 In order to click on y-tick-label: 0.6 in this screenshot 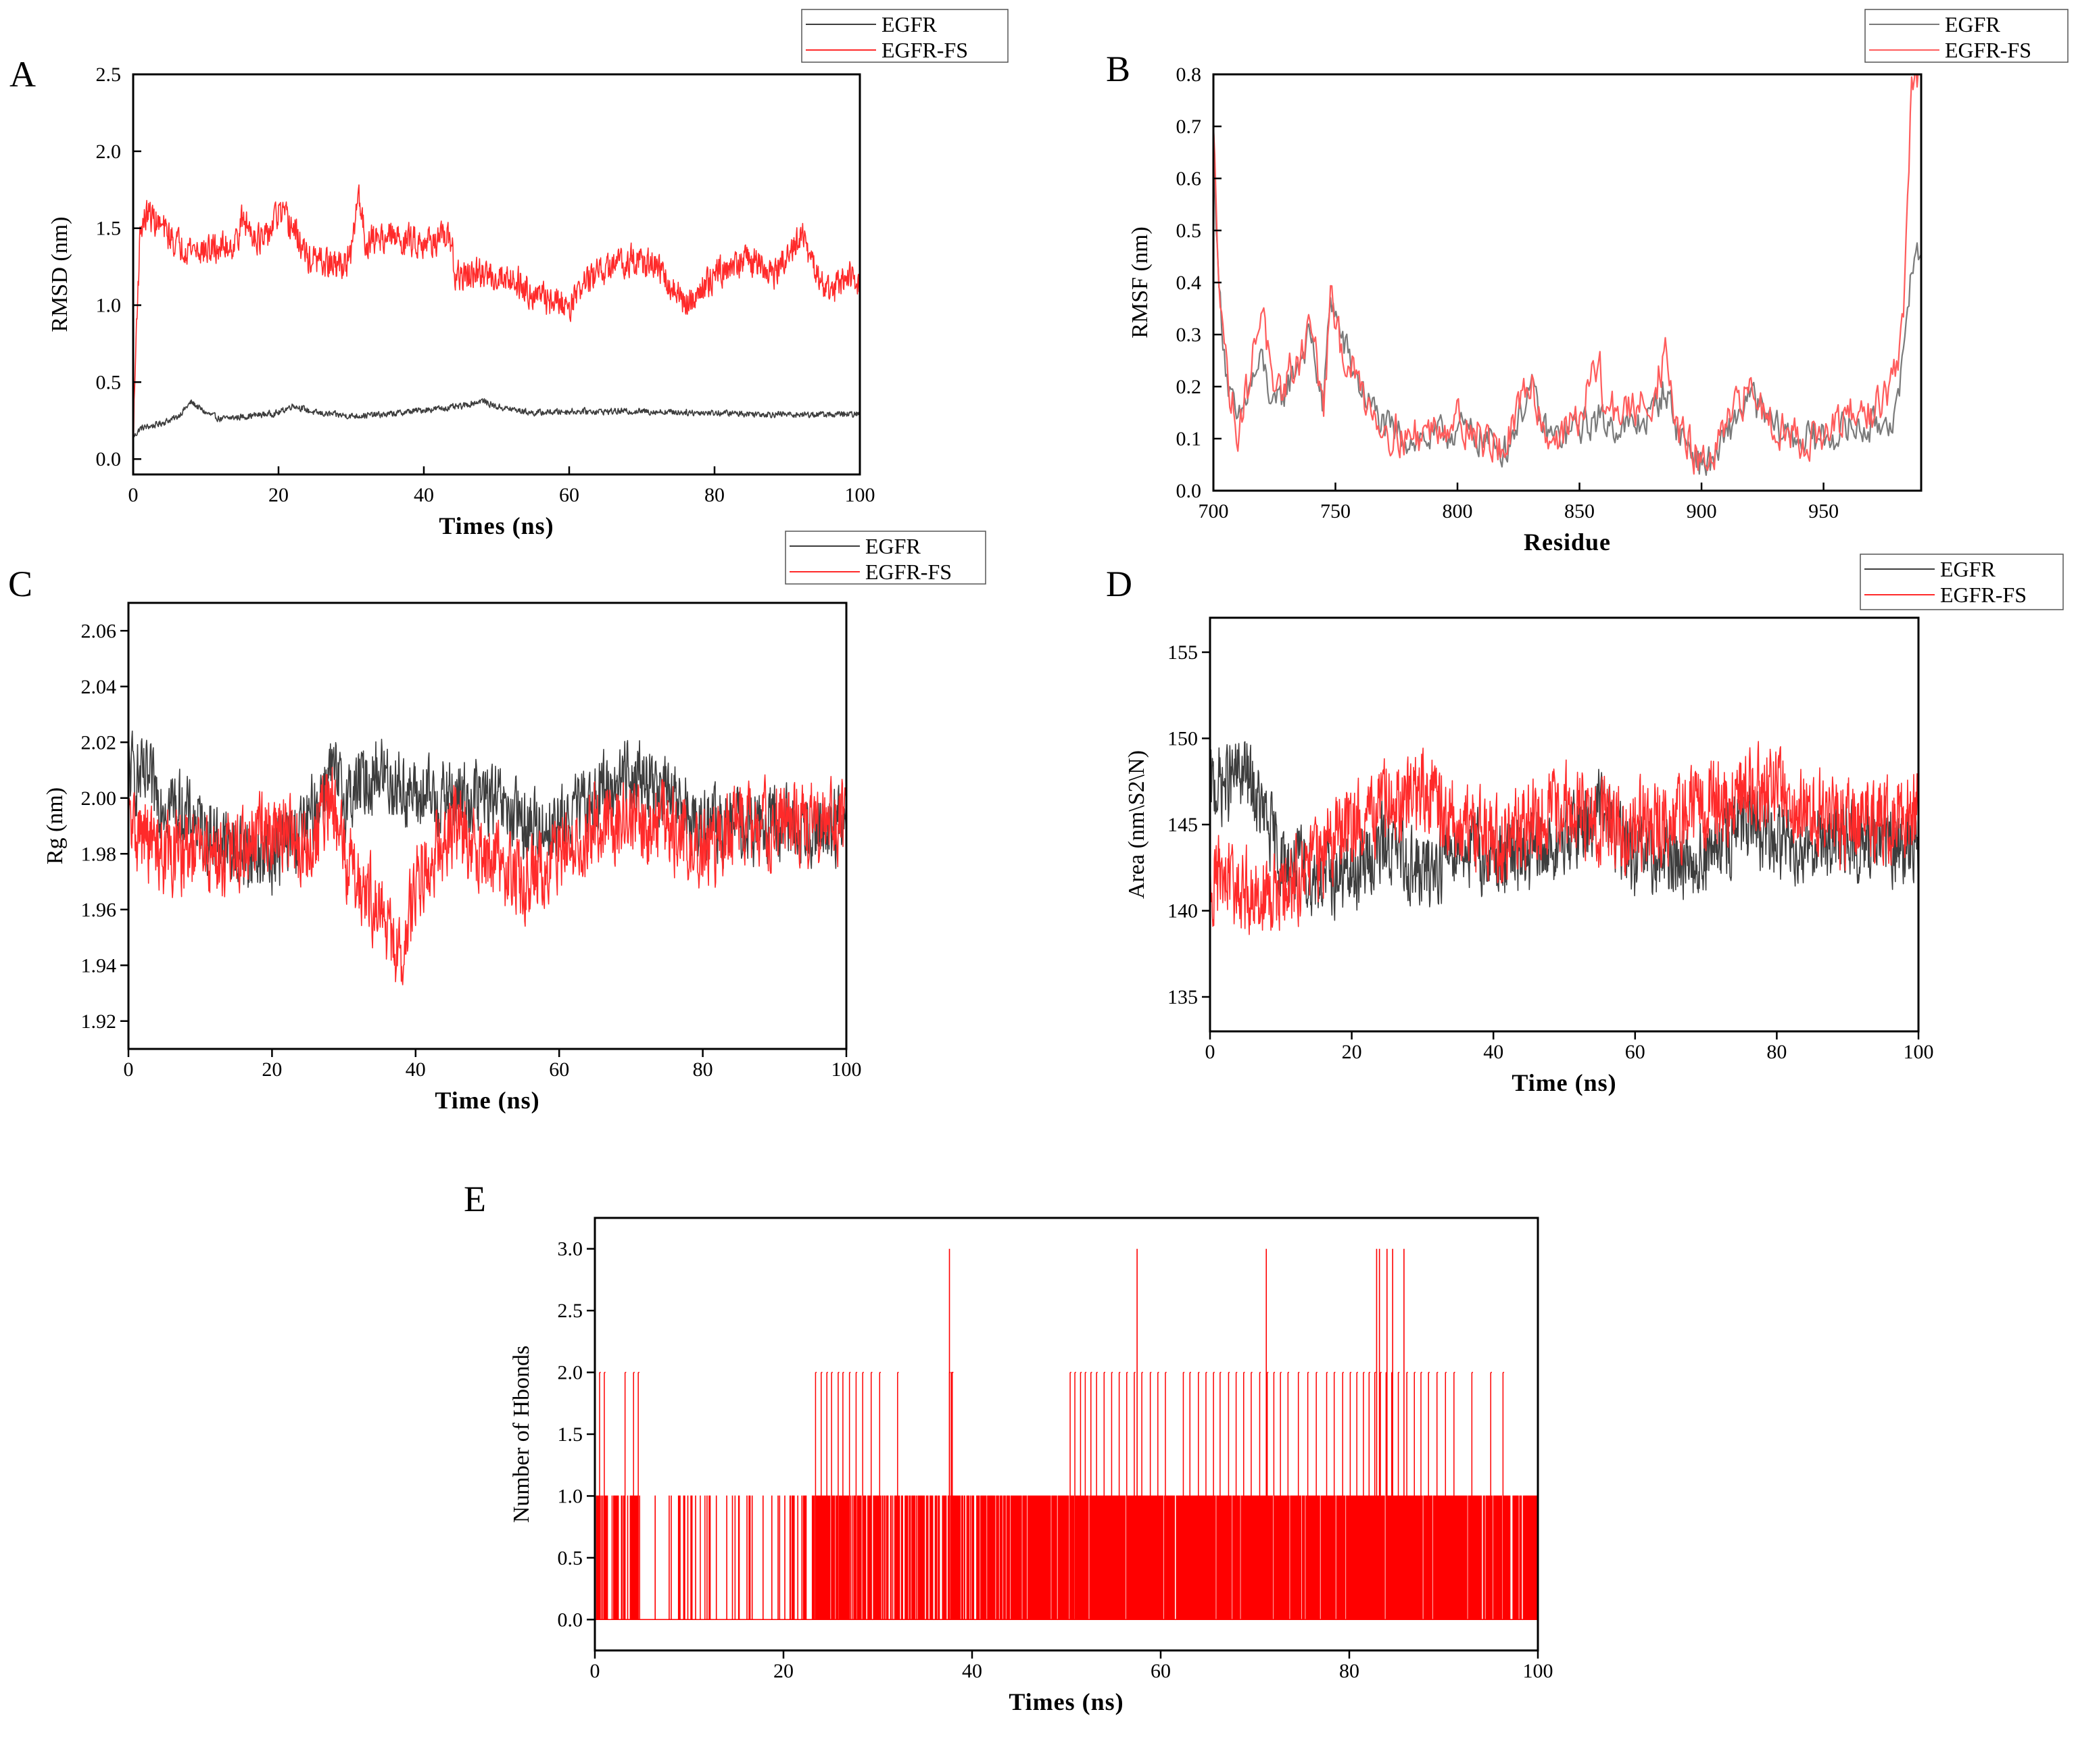, I will do `click(1189, 179)`.